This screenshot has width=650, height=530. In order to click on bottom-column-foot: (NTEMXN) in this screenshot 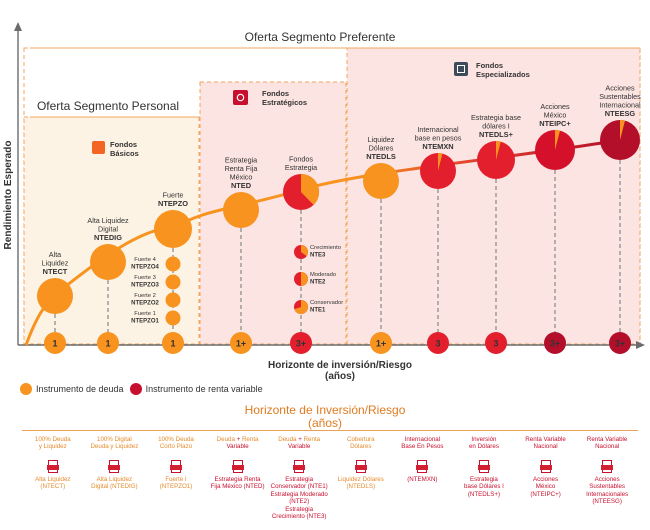, I will do `click(423, 479)`.